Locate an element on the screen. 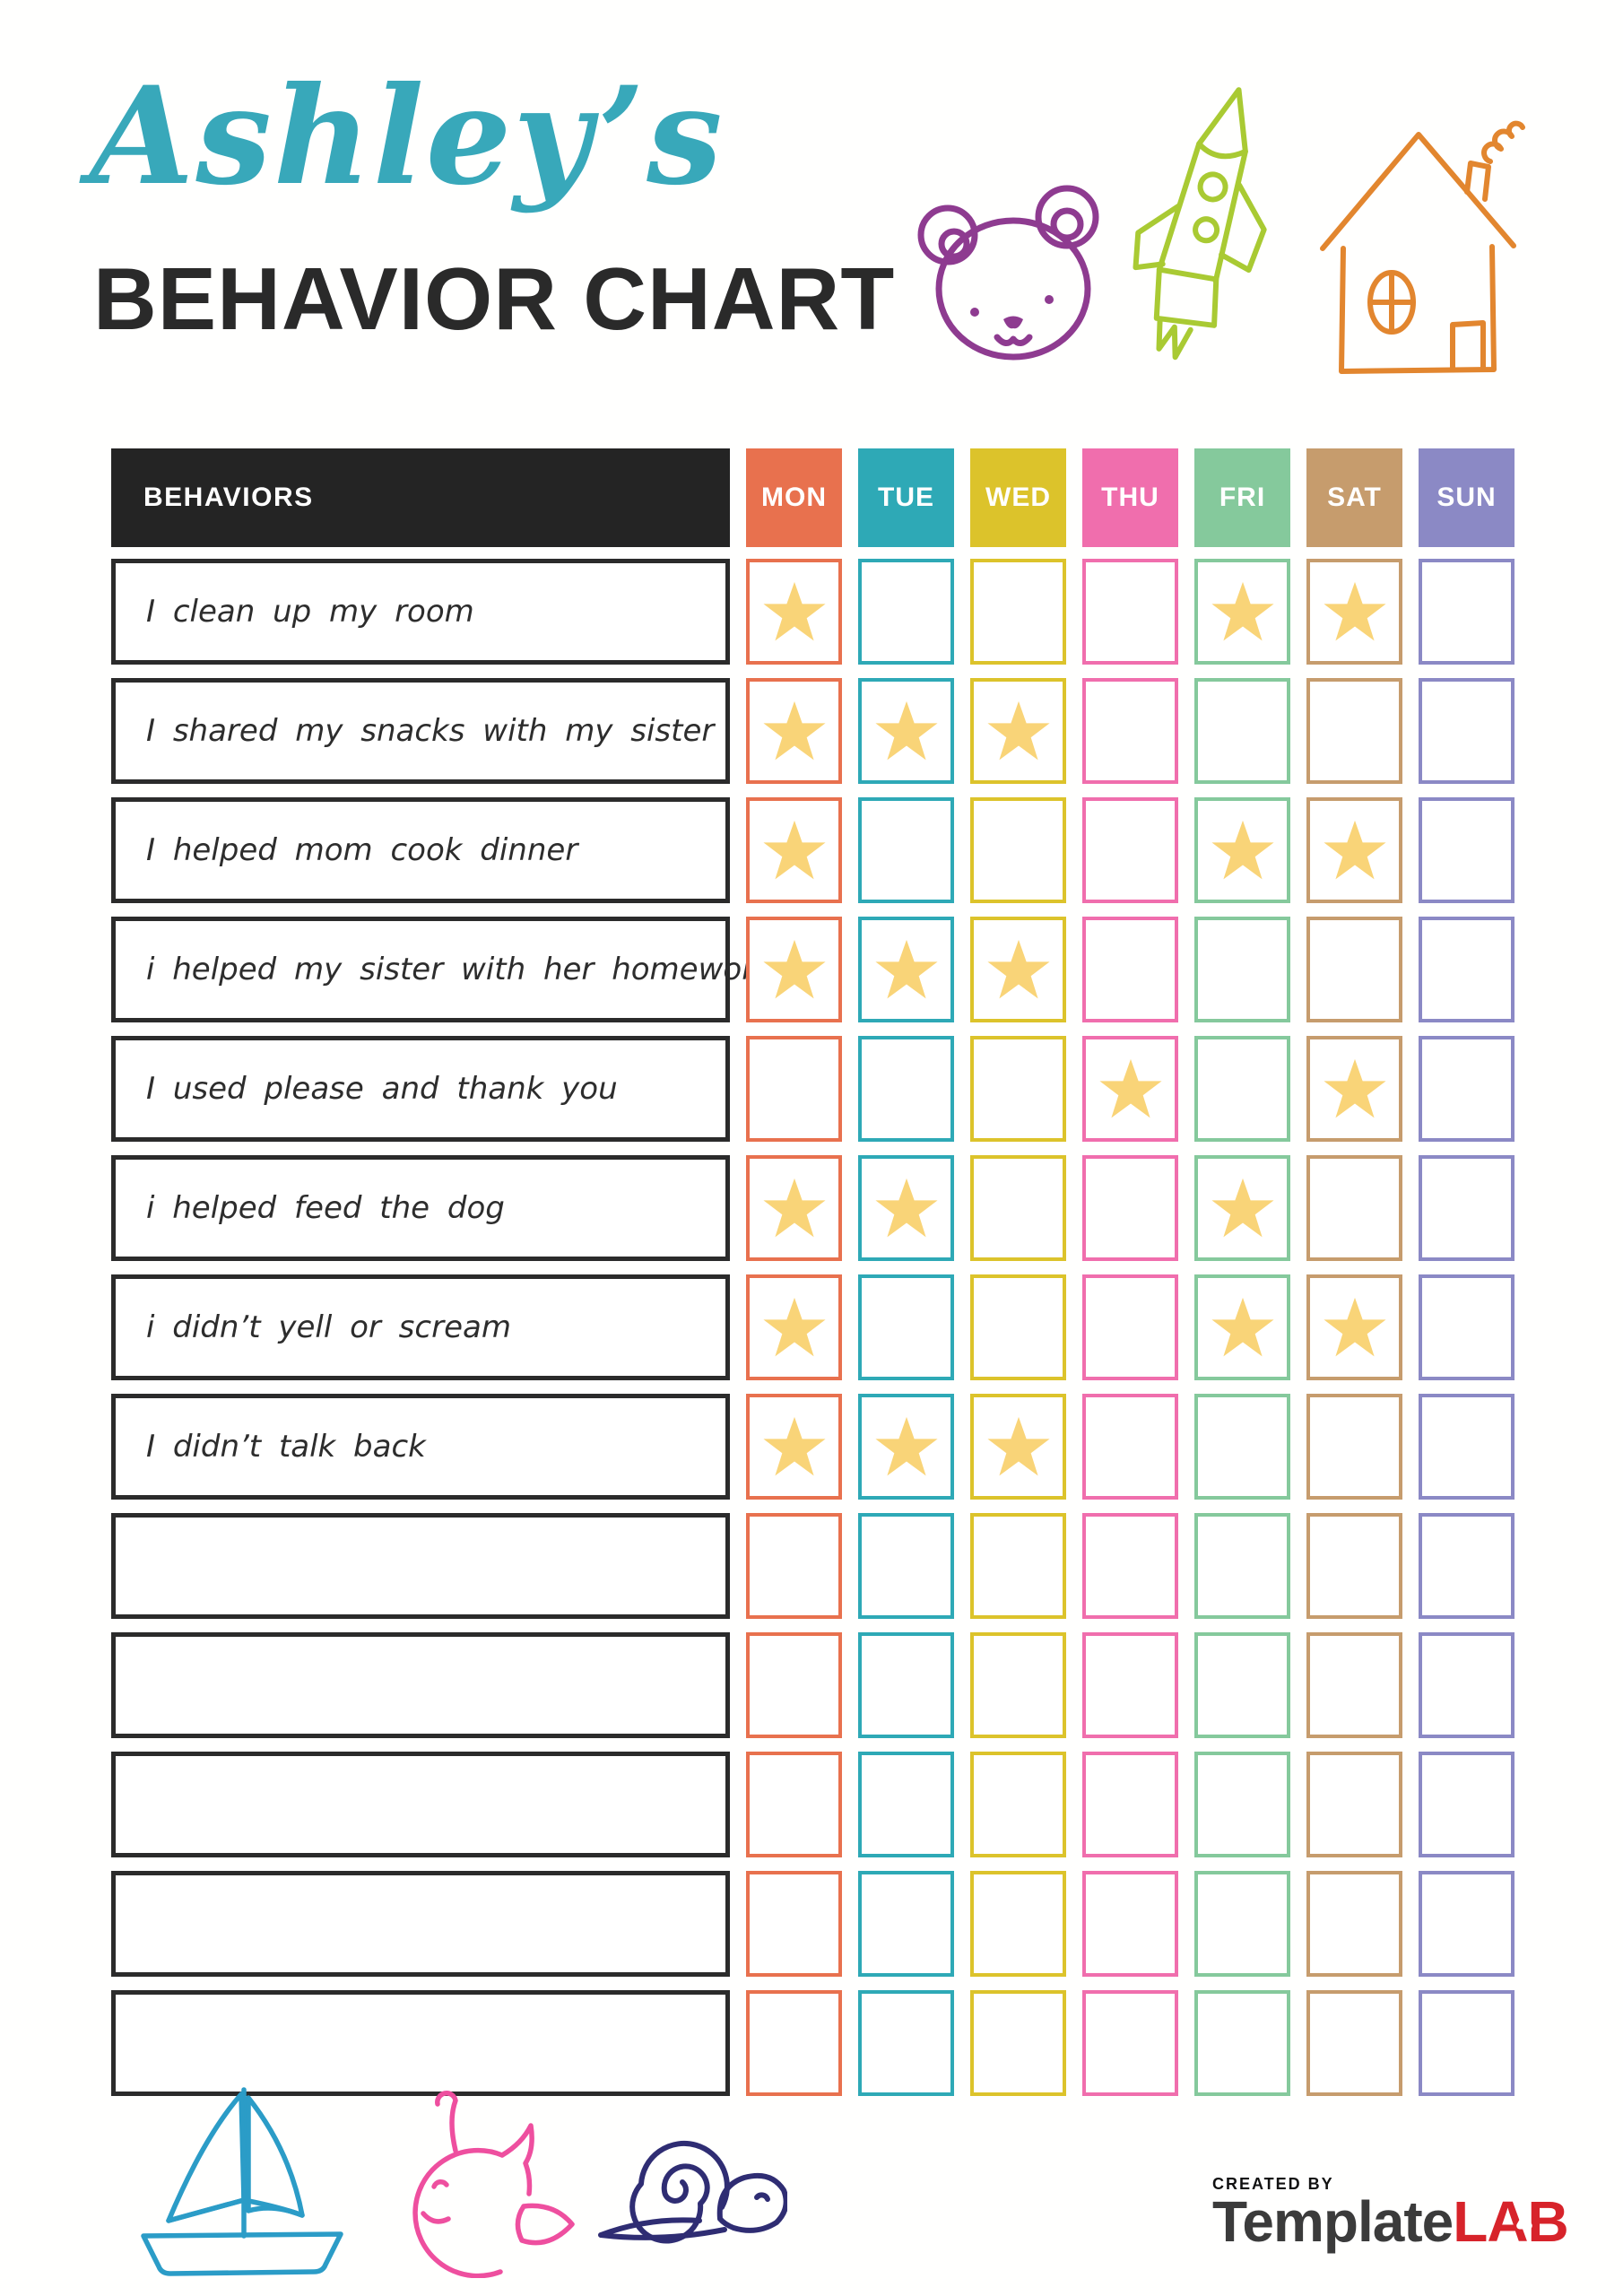  behavior-label: i helped my sister with her homework is located at coordinates (459, 969).